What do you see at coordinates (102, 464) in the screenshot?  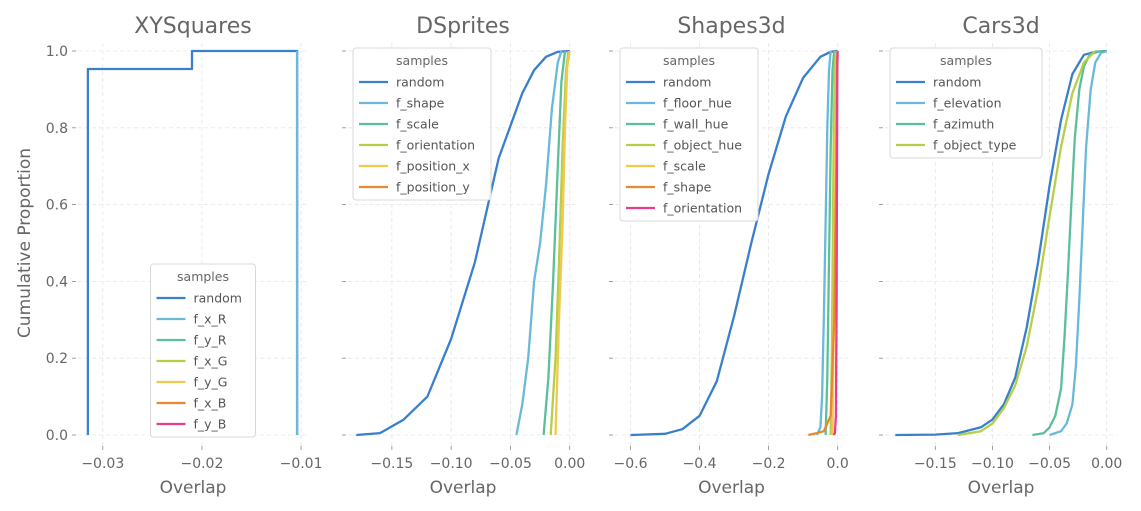 I see `x-tick-label: −0.03` at bounding box center [102, 464].